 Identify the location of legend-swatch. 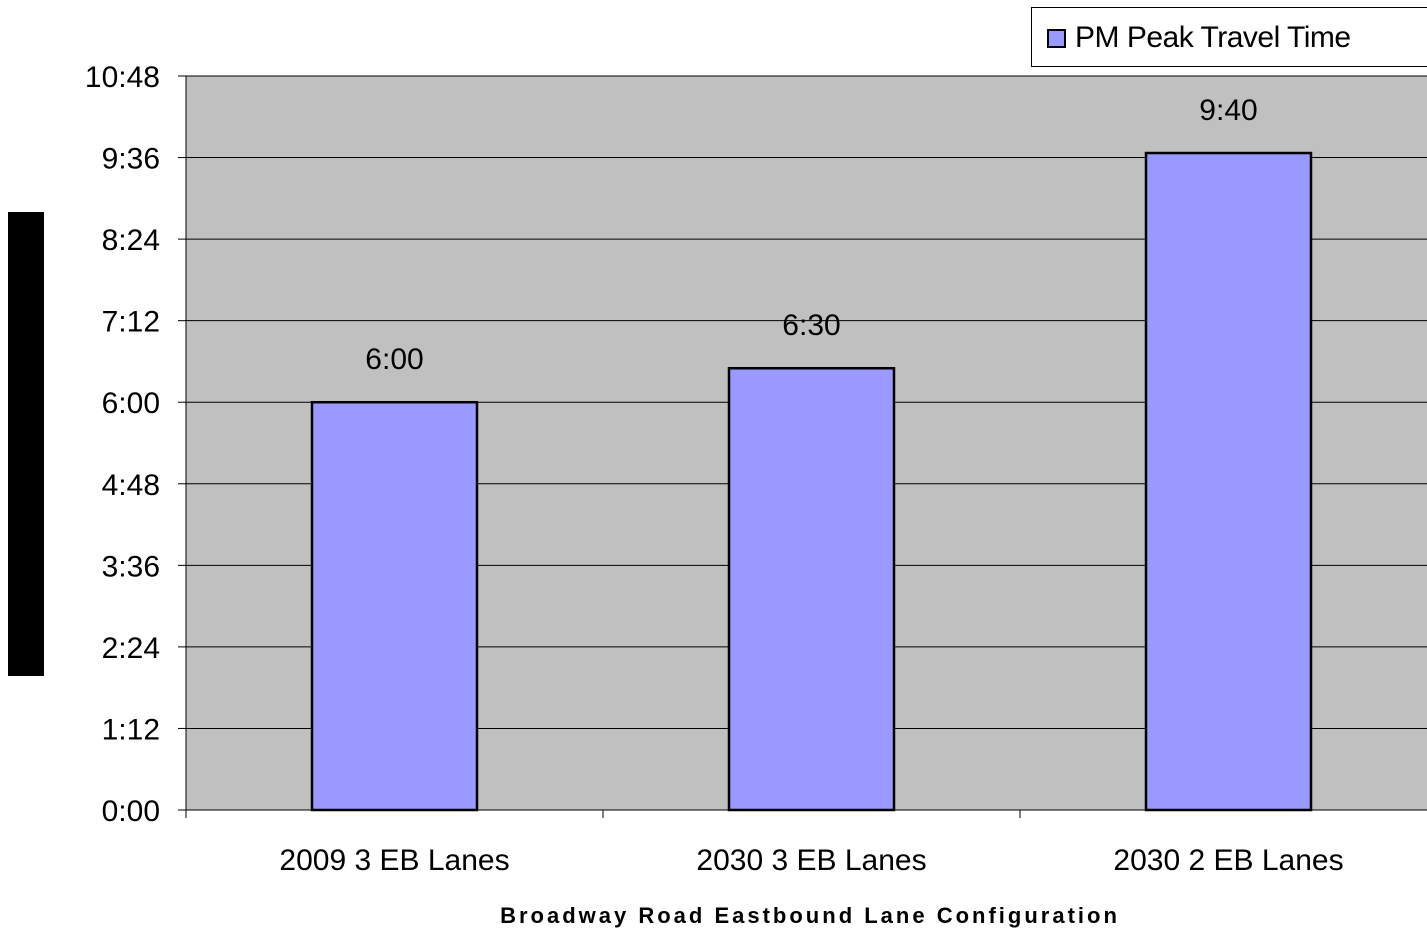
(1056, 38).